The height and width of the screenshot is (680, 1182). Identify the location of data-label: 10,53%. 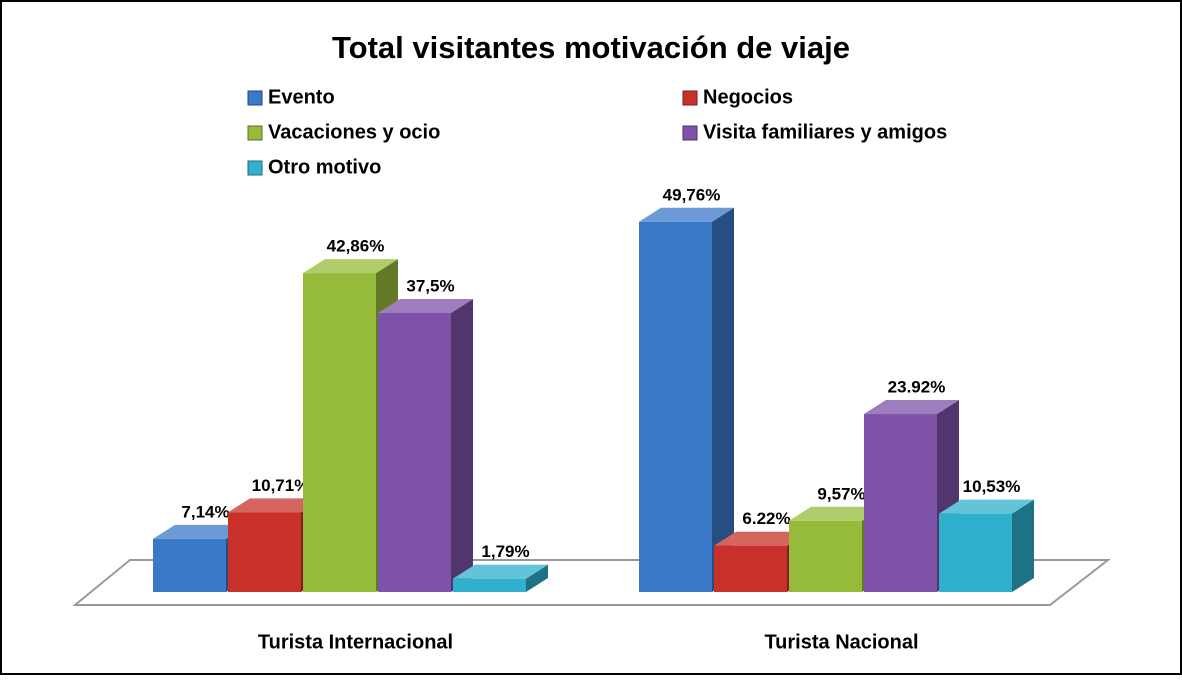
(992, 486).